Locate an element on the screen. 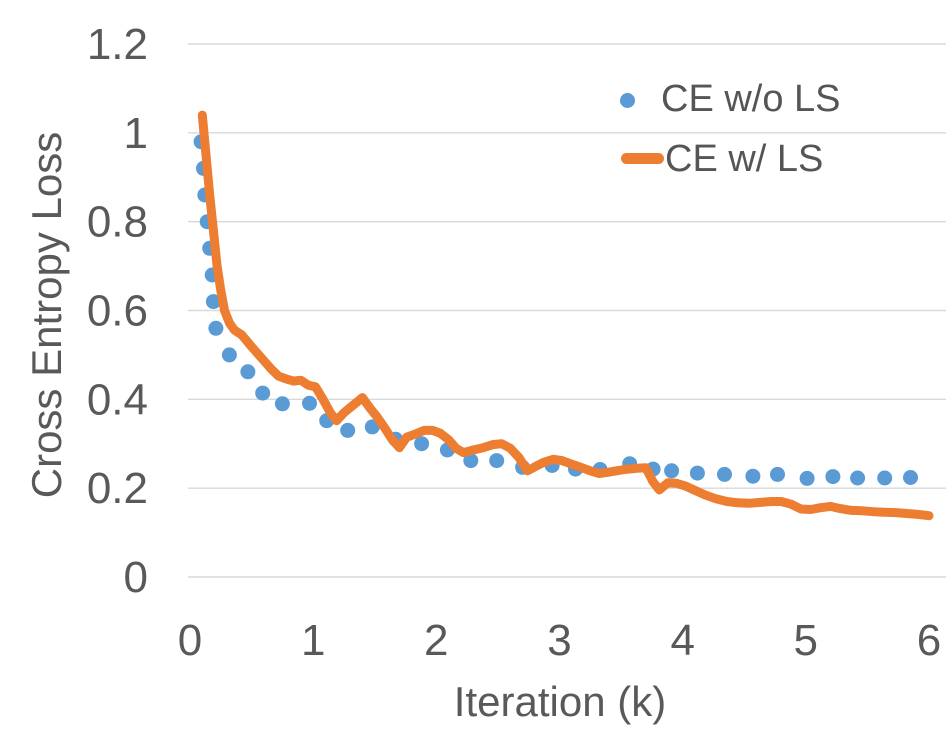 Image resolution: width=952 pixels, height=750 pixels. x-tick-label: 4 is located at coordinates (682, 640).